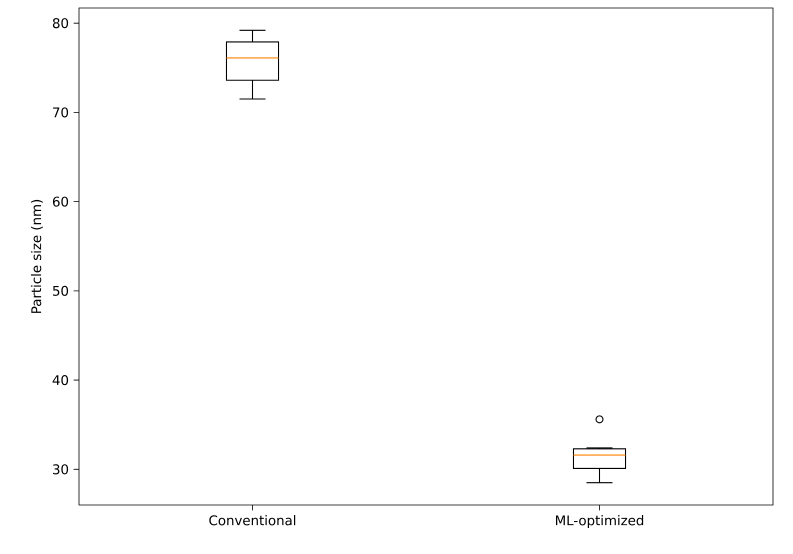 This screenshot has width=793, height=554. Describe the element at coordinates (60, 291) in the screenshot. I see `y-tick-label: 50` at that location.